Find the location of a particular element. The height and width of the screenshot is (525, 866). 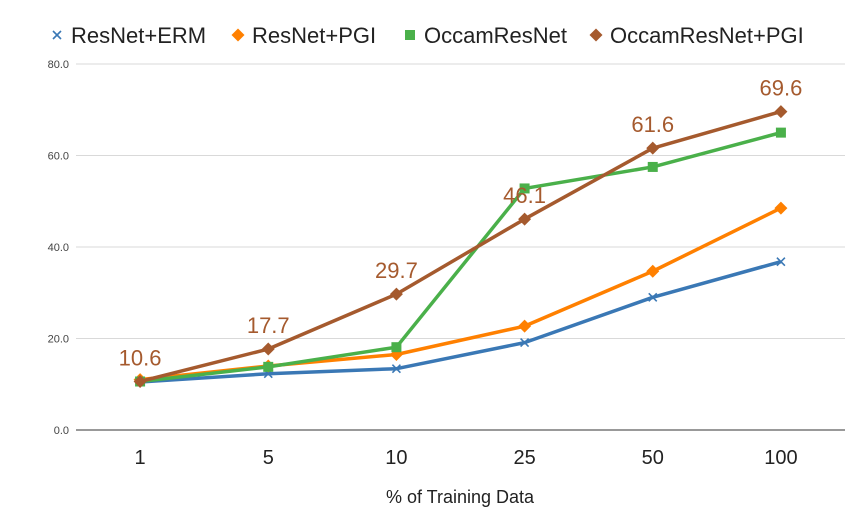

y-tick-label: 20.0 is located at coordinates (58, 340).